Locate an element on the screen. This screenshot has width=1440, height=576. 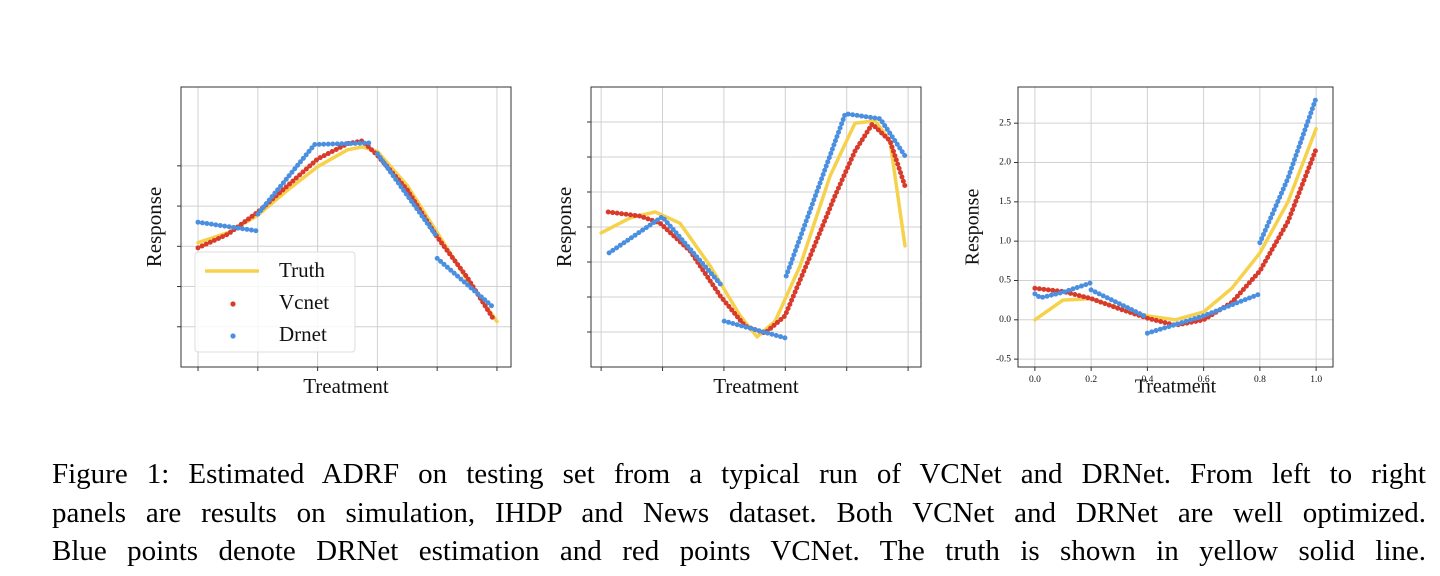
legend: Truth Vcnet Drnet is located at coordinates (275, 302).